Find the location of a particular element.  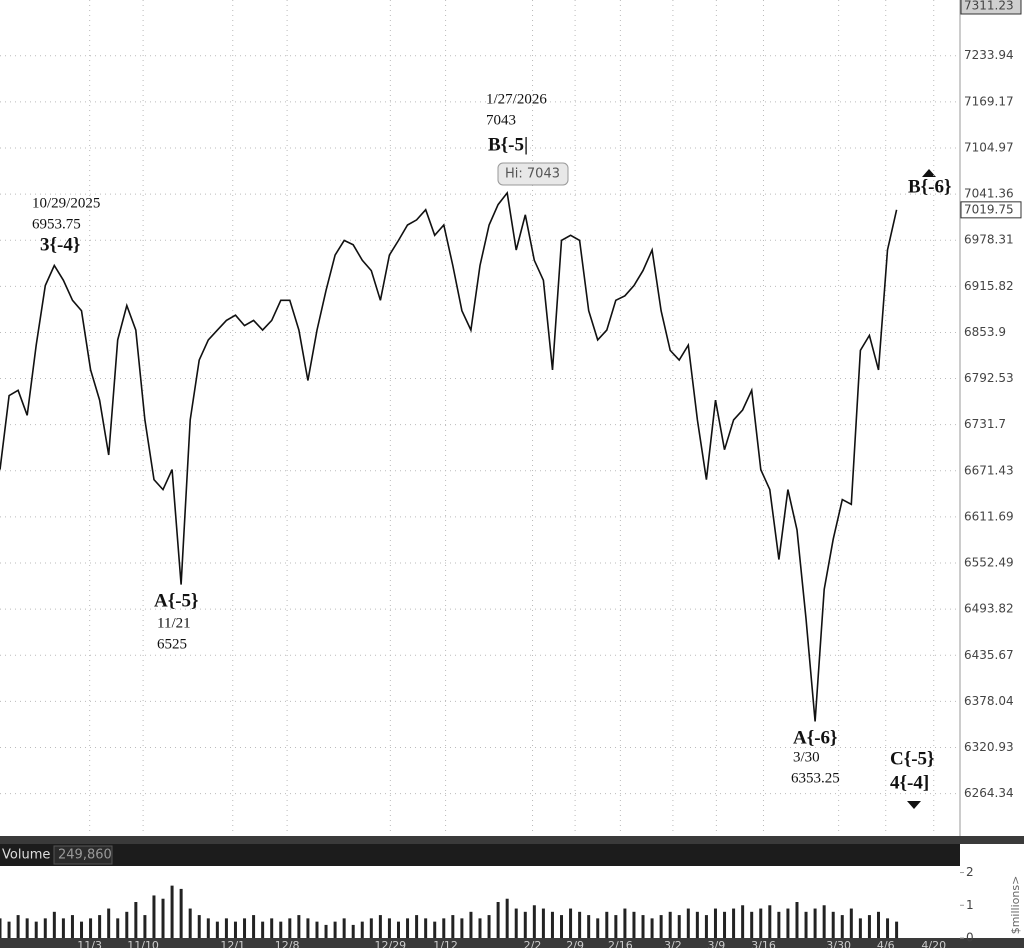

annotation-text: 3/30 is located at coordinates (806, 757).